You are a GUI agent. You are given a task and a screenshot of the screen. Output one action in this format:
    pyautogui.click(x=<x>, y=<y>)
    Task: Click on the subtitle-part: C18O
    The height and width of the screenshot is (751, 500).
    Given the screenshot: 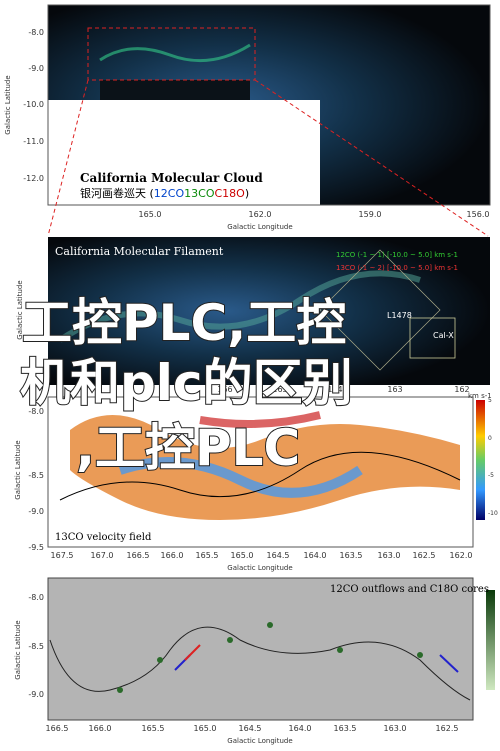 What is the action you would take?
    pyautogui.click(x=229, y=193)
    